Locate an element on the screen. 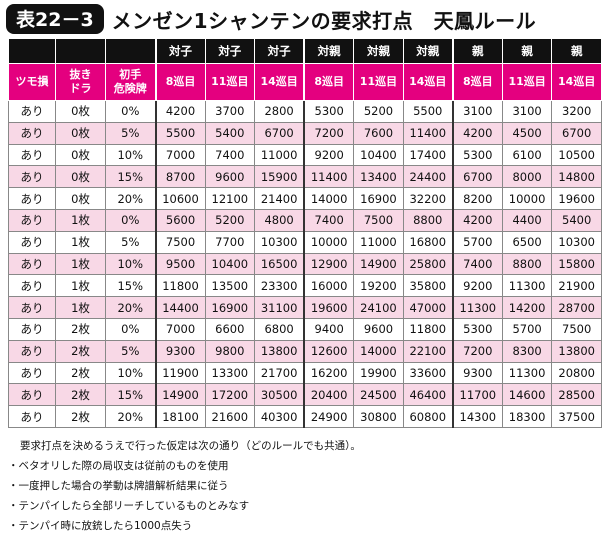 This screenshot has width=610, height=537. table-cell: 8200 is located at coordinates (477, 198).